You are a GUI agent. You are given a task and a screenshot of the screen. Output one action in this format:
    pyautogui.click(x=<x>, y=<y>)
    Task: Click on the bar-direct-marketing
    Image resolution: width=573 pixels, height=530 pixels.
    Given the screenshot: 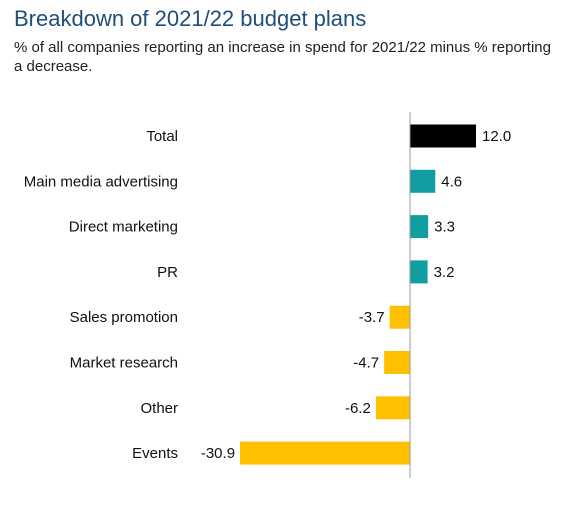 What is the action you would take?
    pyautogui.click(x=419, y=227)
    